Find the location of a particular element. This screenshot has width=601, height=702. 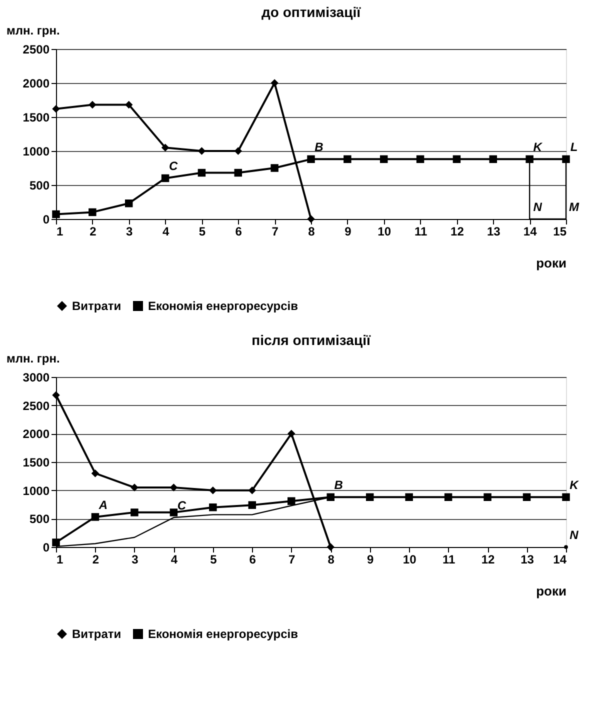

chart-title: до оптимізації is located at coordinates (311, 12).